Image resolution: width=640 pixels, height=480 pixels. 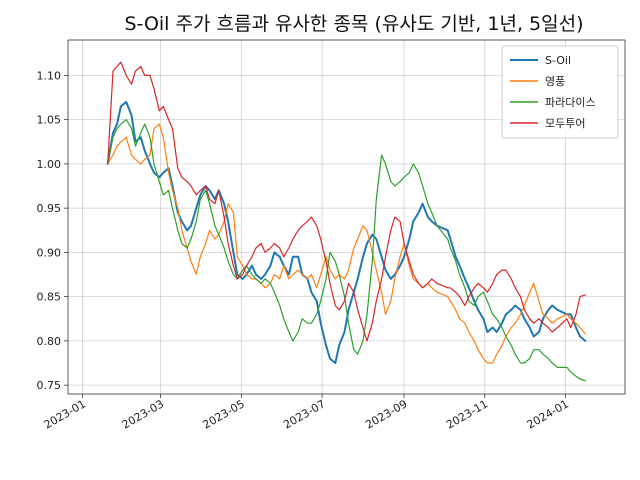 I want to click on legend-label-1: S-Oil, so click(x=558, y=60).